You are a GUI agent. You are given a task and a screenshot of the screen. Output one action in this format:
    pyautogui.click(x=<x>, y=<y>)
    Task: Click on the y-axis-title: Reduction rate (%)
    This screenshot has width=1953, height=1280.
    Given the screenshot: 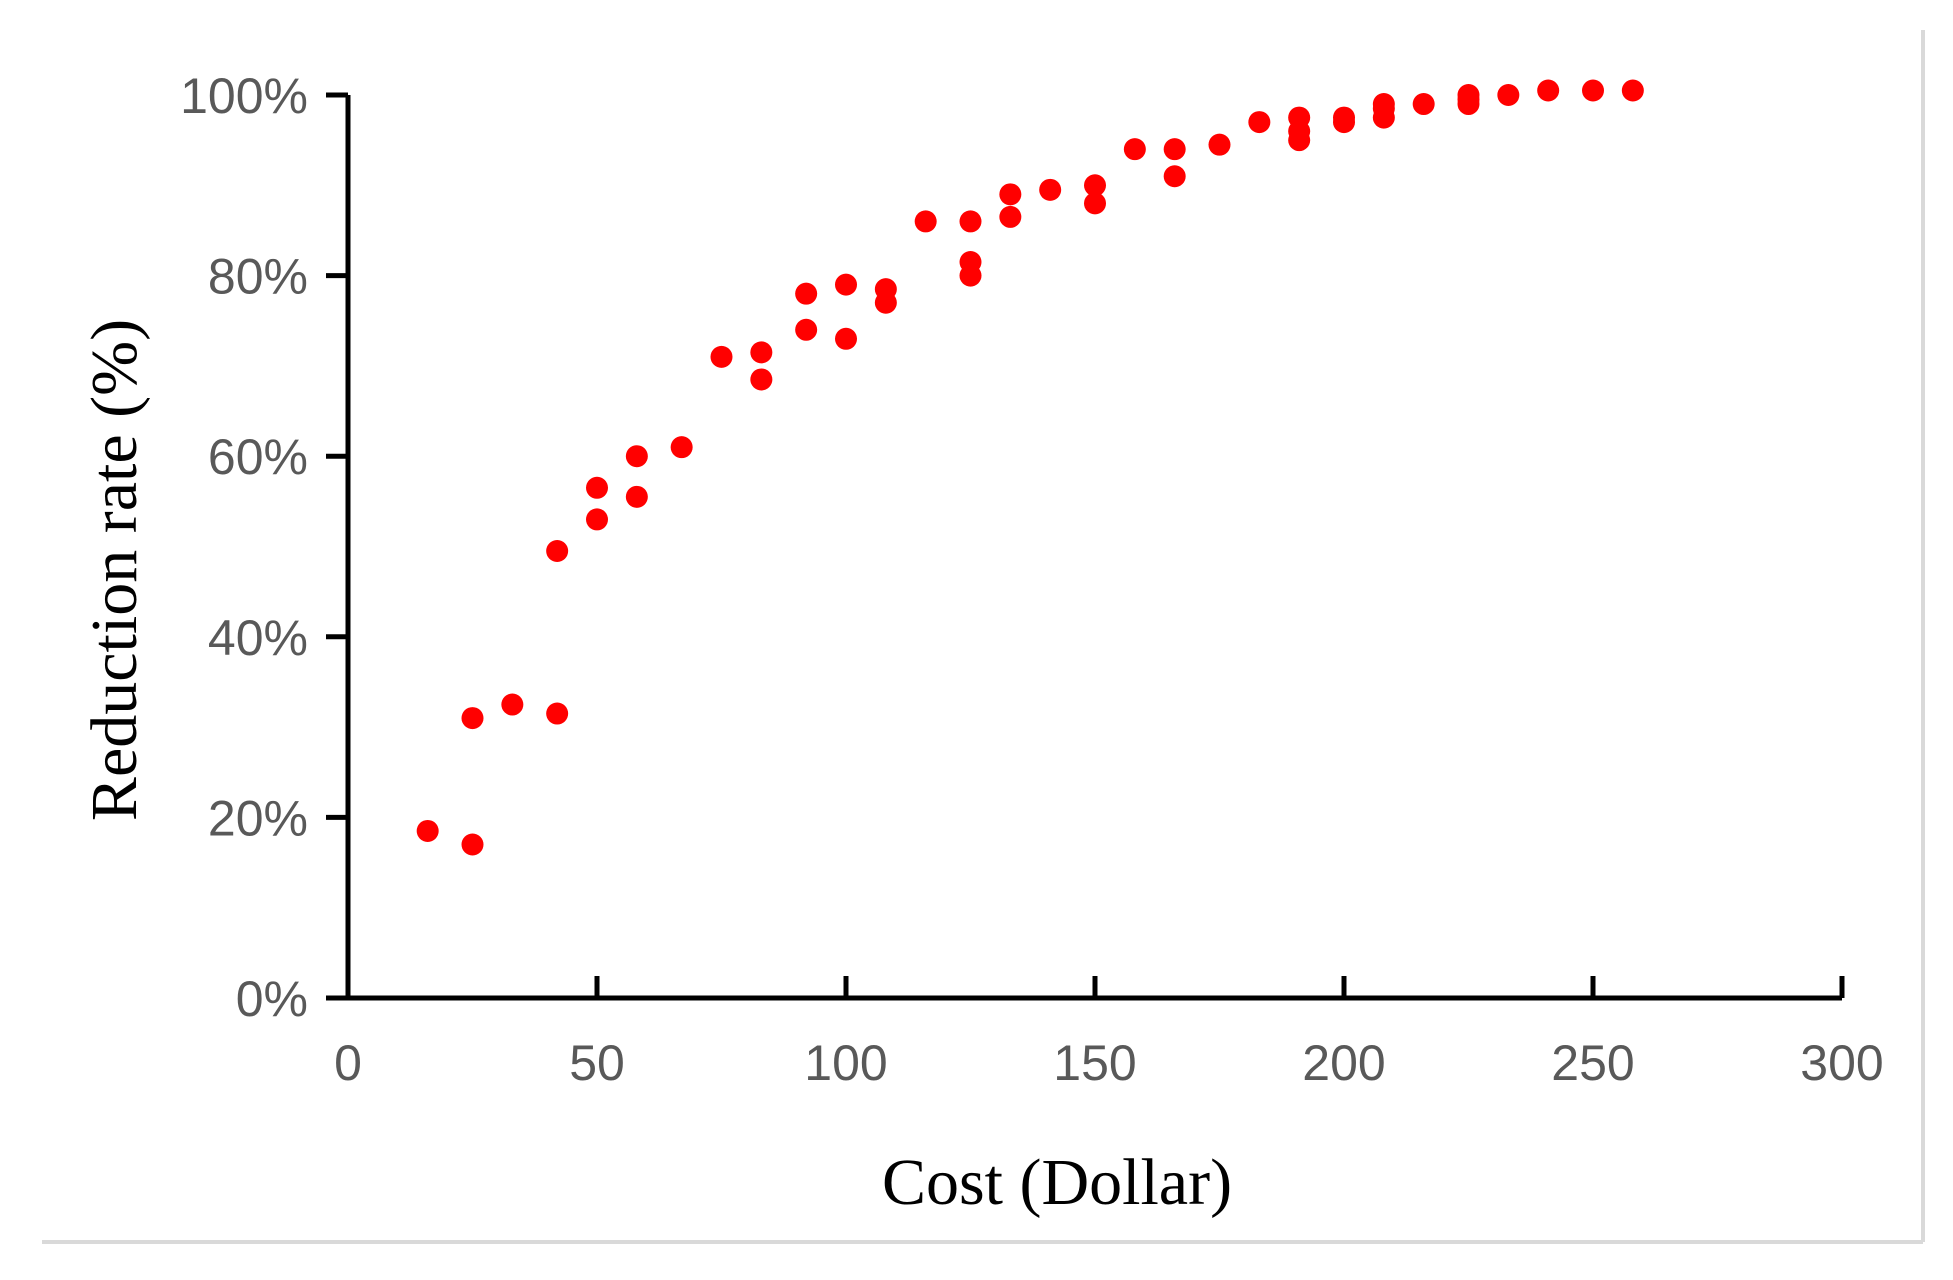 What is the action you would take?
    pyautogui.click(x=114, y=570)
    